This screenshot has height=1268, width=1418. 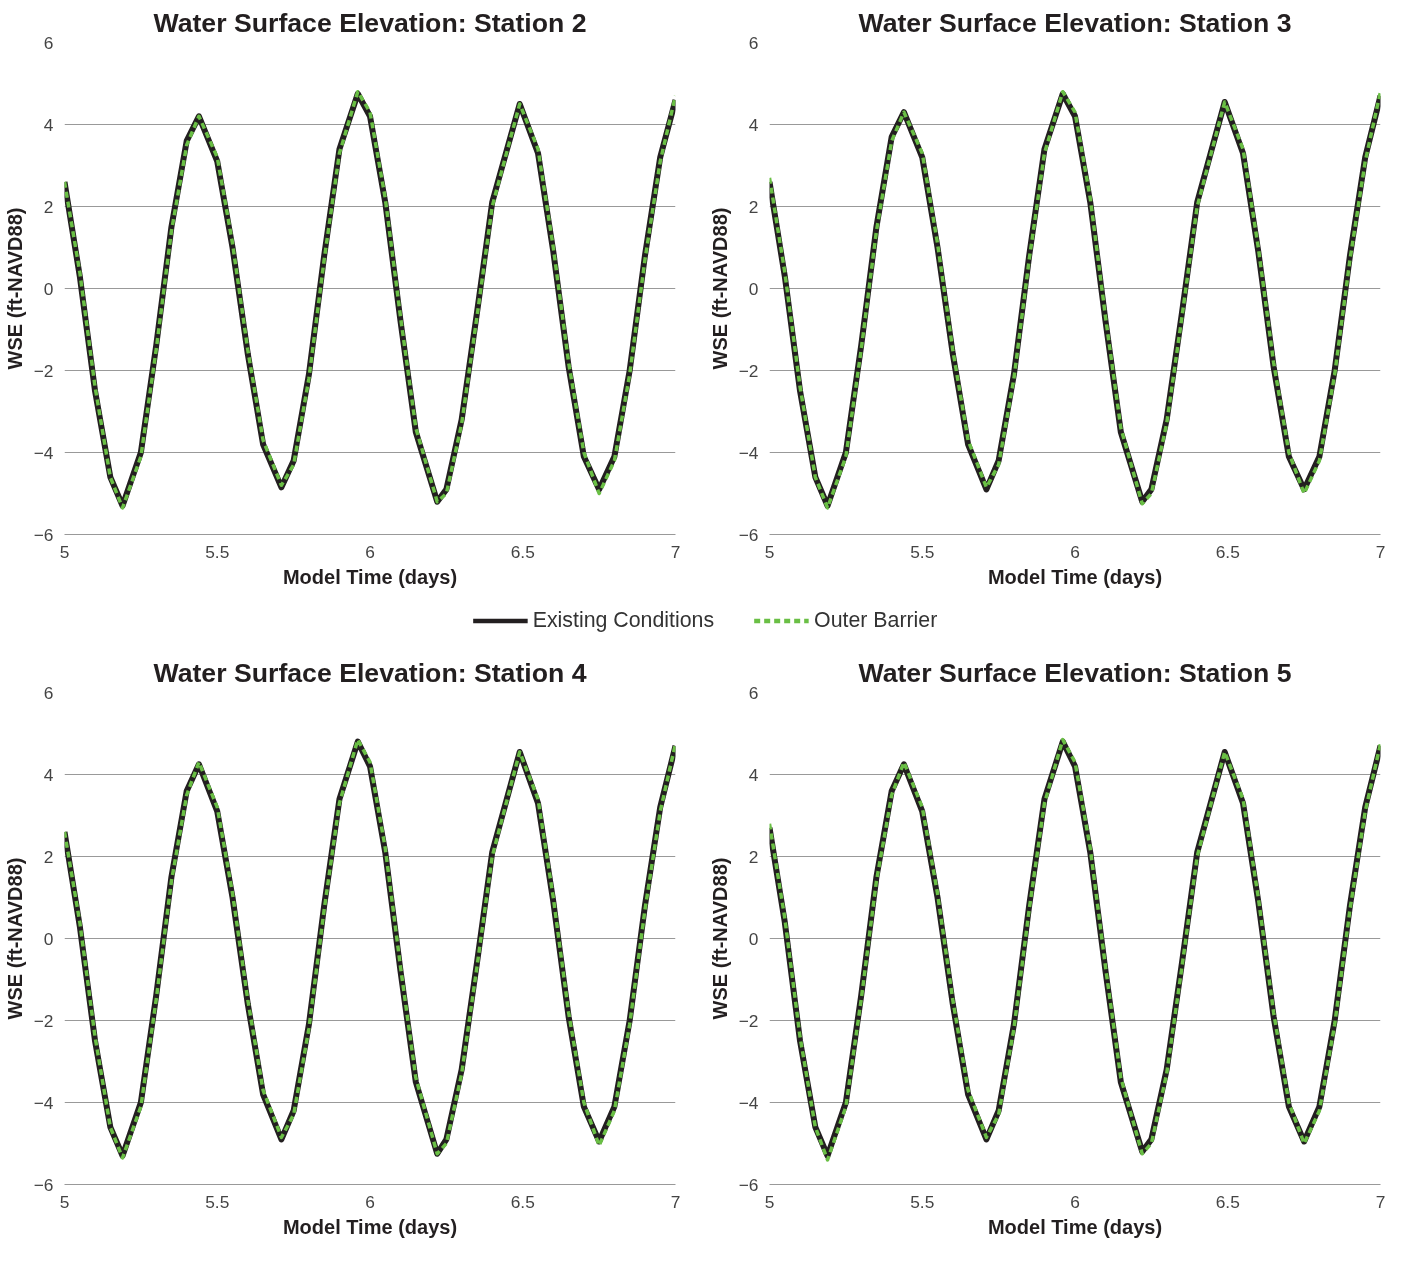 What do you see at coordinates (623, 620) in the screenshot?
I see `legend-label: Existing Conditions` at bounding box center [623, 620].